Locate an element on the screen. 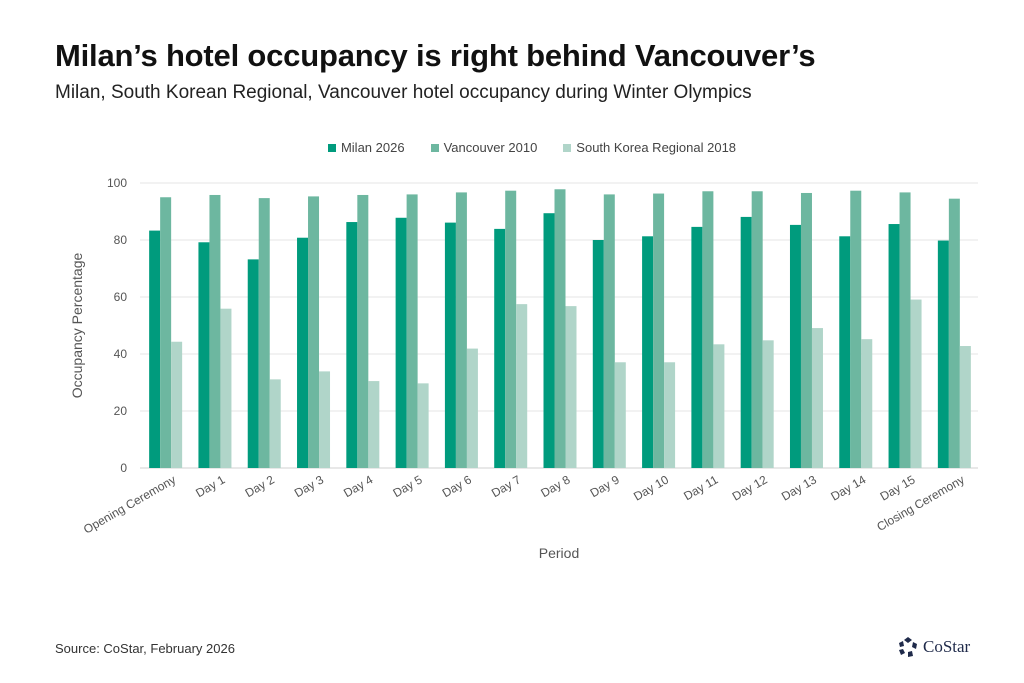  costar-star-icon is located at coordinates (908, 647).